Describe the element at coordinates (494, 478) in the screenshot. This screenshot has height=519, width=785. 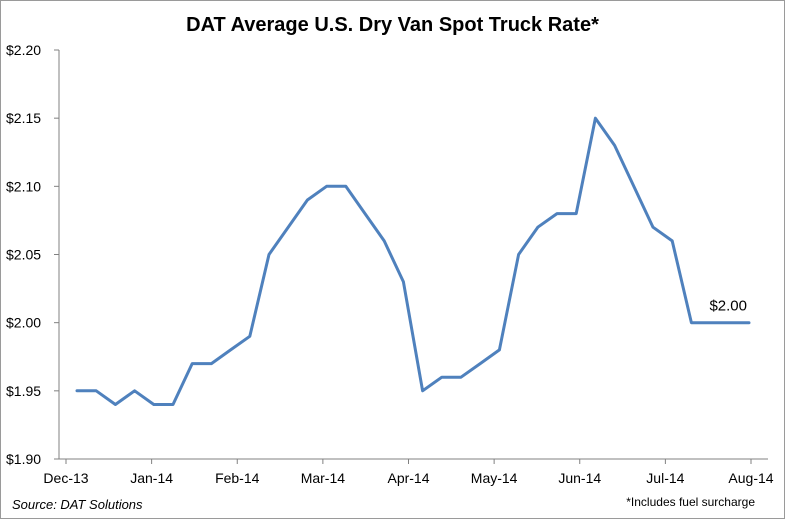
I see `x-tick-label: May-14` at that location.